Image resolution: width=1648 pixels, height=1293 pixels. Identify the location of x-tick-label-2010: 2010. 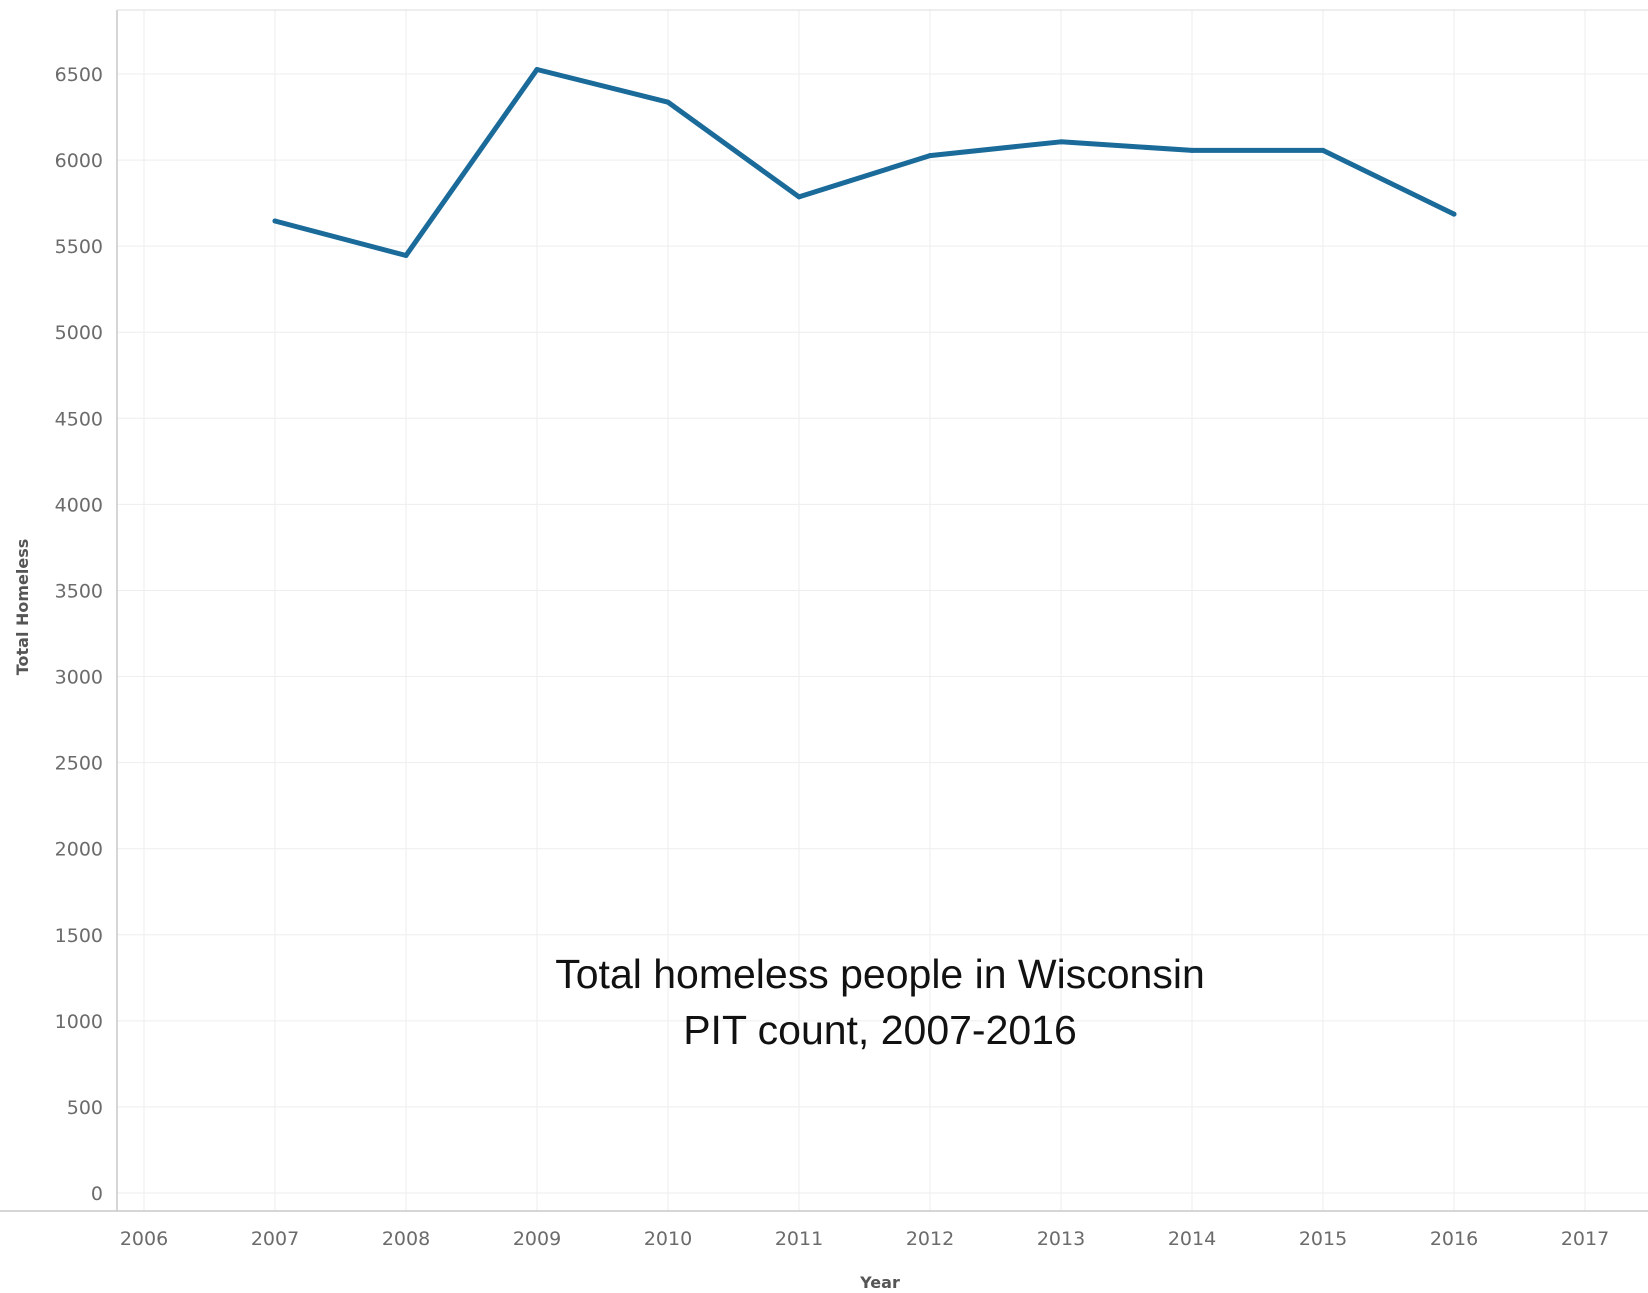
(668, 1239).